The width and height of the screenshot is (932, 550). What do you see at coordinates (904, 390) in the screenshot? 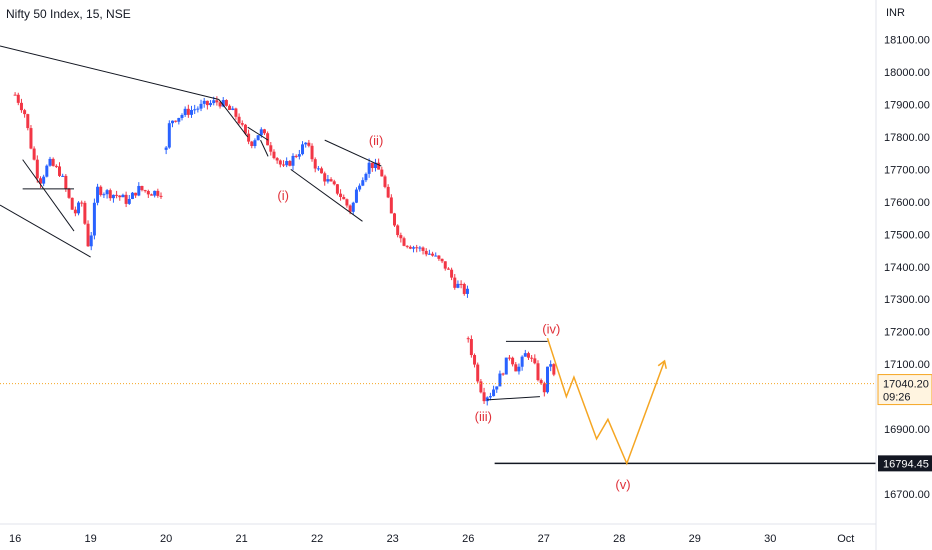
I see `current-price-tag` at bounding box center [904, 390].